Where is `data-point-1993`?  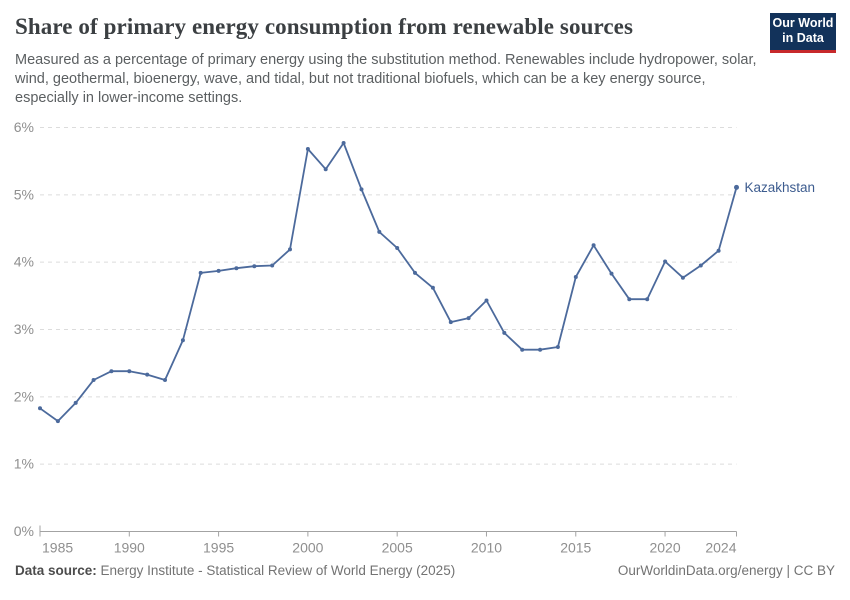
data-point-1993 is located at coordinates (182, 340).